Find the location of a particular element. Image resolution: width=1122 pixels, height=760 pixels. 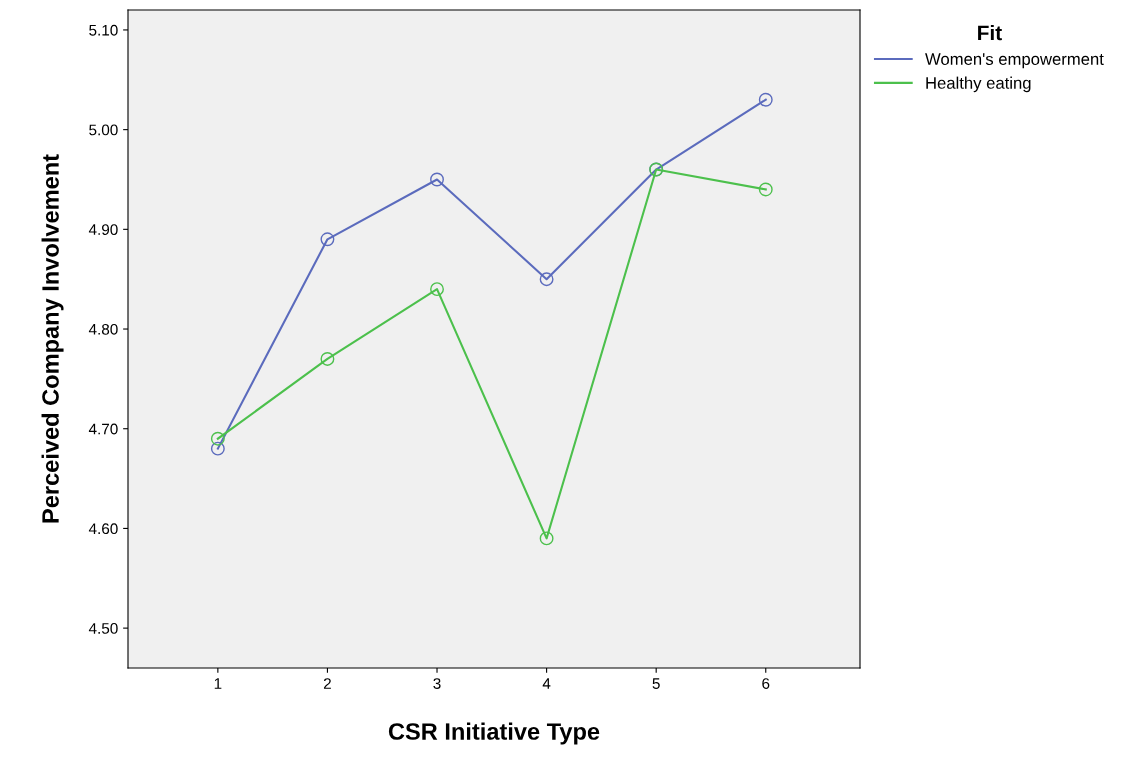

legend-label: Women's empowerment is located at coordinates (1014, 61).